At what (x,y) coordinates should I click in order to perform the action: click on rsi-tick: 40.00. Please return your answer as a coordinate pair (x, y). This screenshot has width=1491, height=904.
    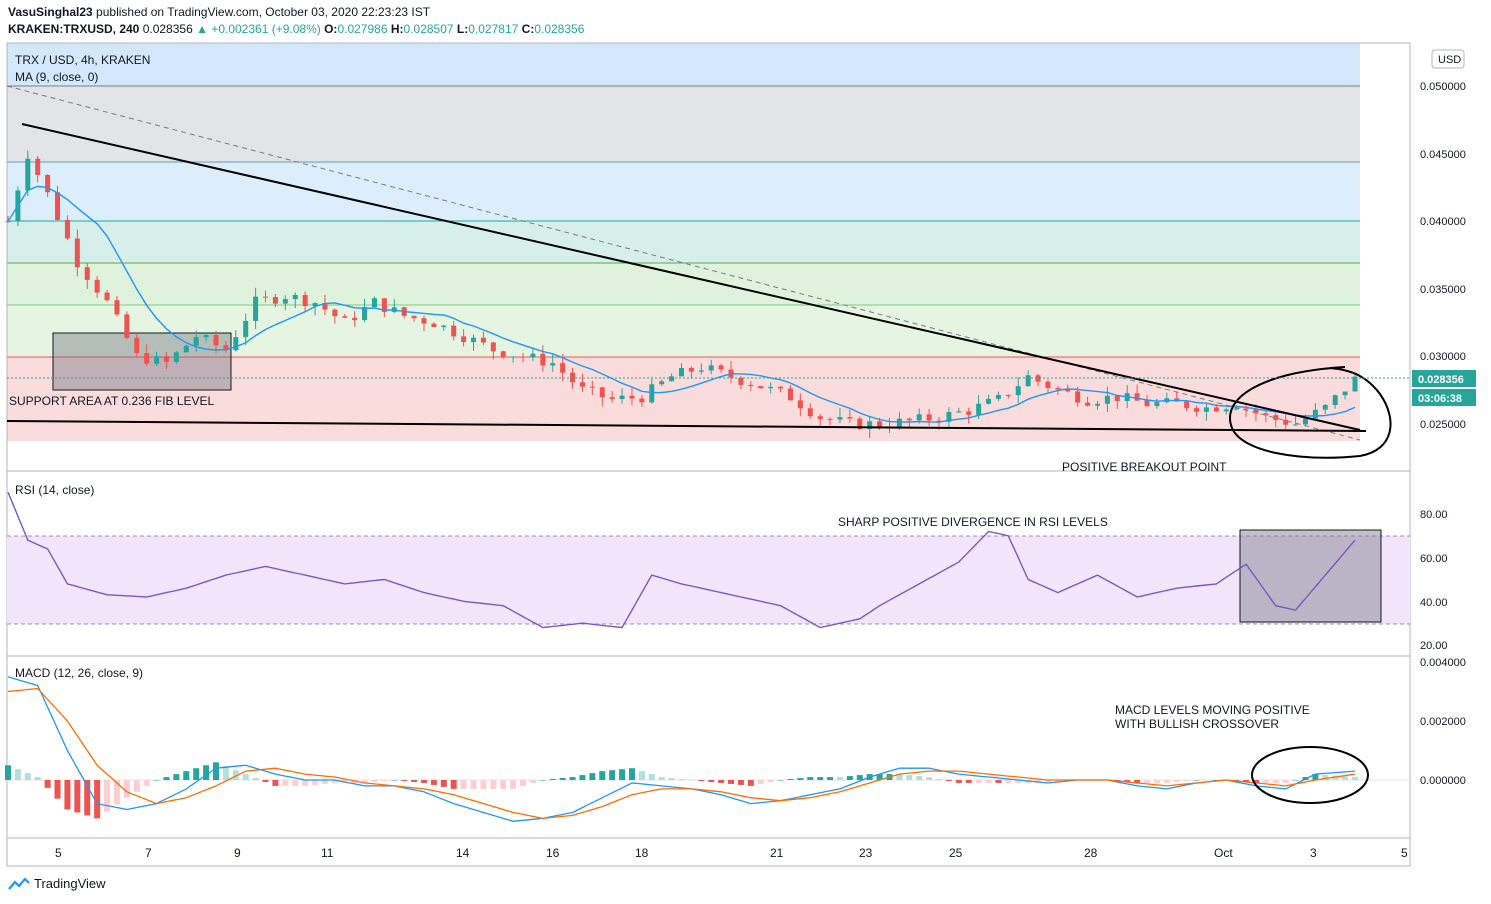
    Looking at the image, I should click on (1434, 603).